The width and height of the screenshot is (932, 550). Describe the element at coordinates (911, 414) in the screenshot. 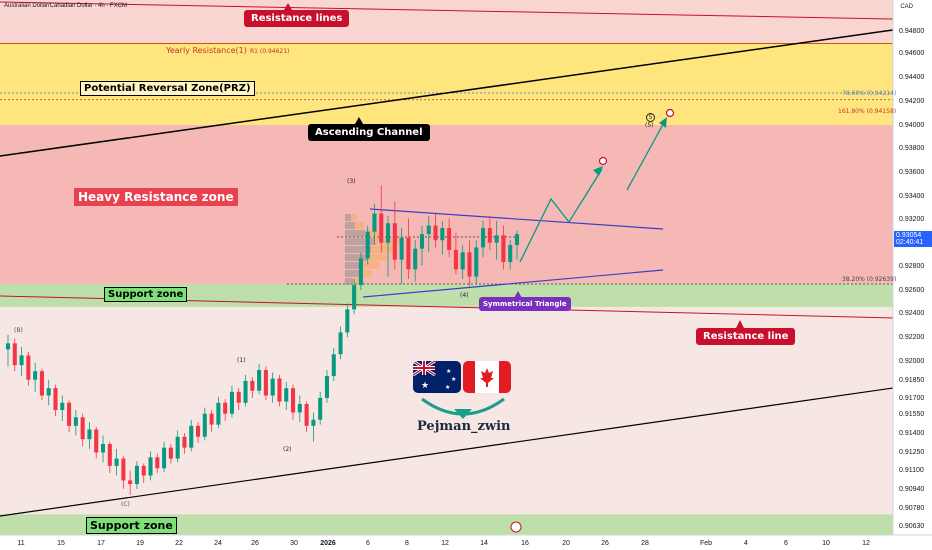

I see `y-tick-label: 0.91550` at that location.